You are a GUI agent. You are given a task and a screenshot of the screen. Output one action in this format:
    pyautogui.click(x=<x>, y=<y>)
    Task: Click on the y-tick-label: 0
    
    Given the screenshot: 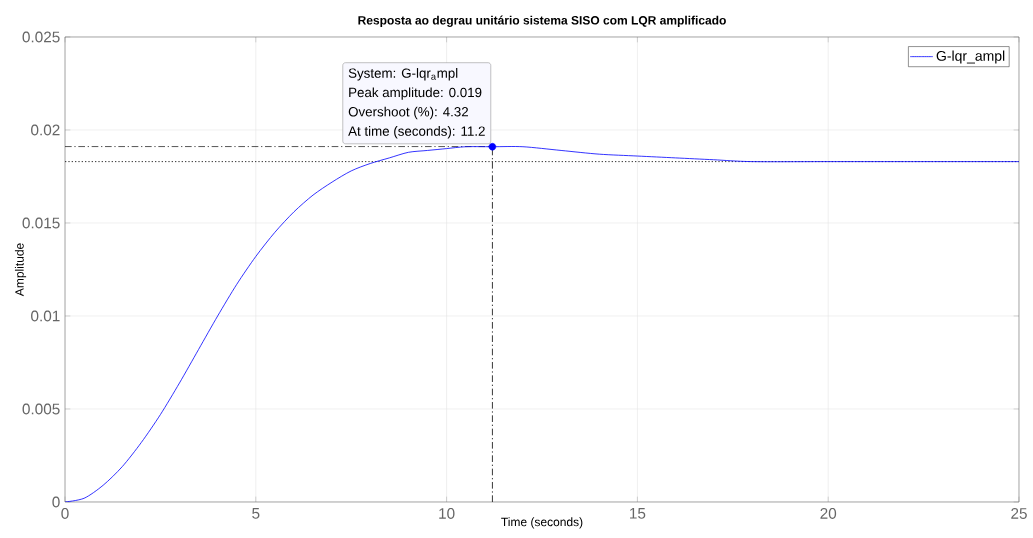 What is the action you would take?
    pyautogui.click(x=56, y=502)
    